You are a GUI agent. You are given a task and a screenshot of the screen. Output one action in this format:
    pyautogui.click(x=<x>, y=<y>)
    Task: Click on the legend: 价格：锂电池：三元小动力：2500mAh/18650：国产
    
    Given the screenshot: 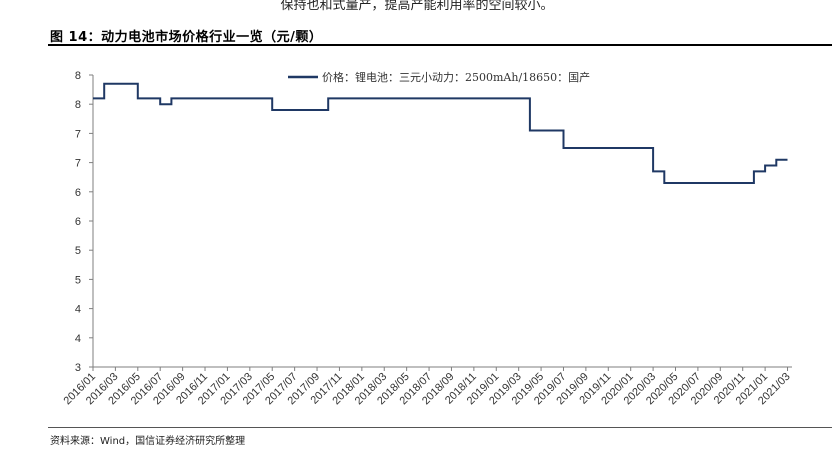 What is the action you would take?
    pyautogui.click(x=439, y=77)
    